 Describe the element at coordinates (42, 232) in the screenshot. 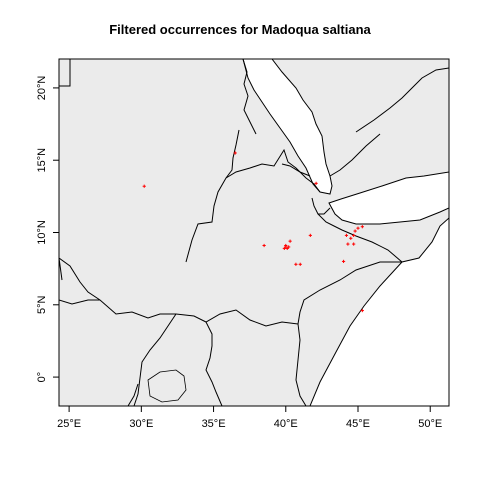

I see `y-tick-label: 10°N` at that location.